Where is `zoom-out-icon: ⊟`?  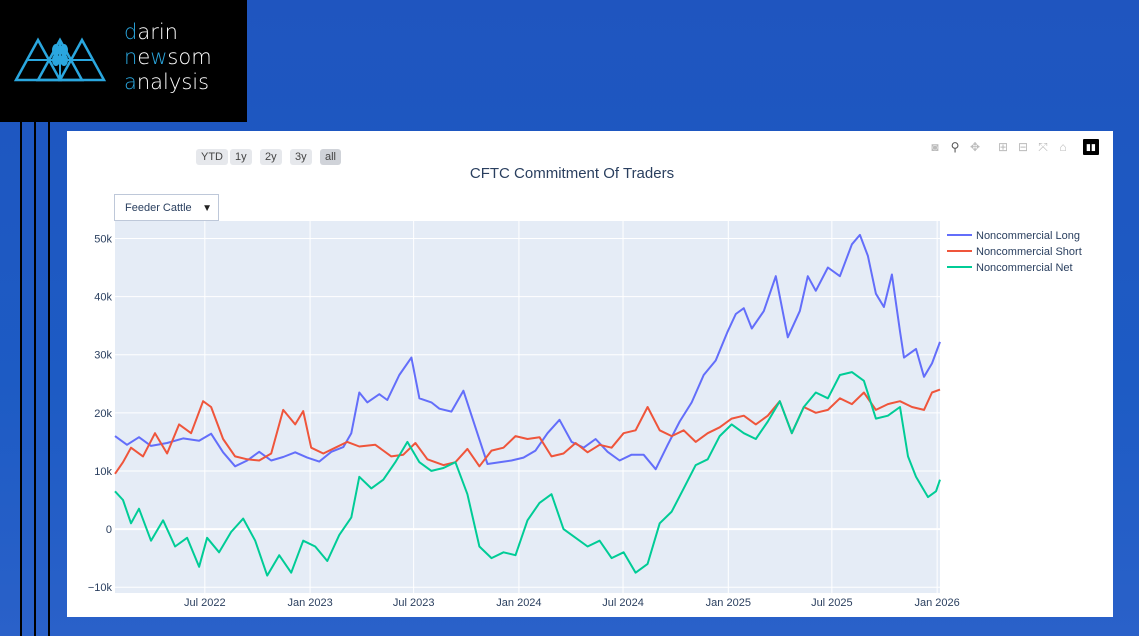
zoom-out-icon: ⊟ is located at coordinates (1023, 147).